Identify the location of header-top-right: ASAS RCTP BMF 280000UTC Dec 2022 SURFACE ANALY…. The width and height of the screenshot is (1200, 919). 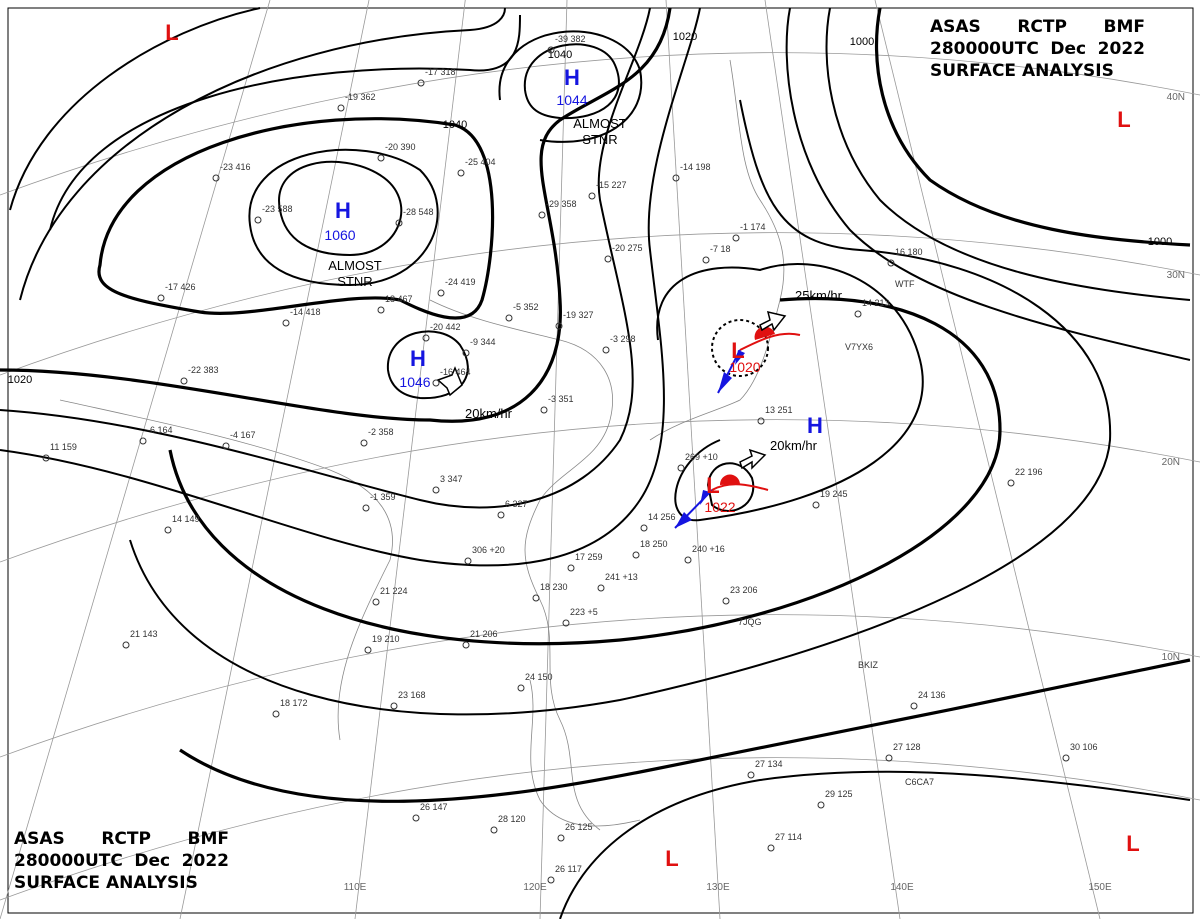
(1037, 49).